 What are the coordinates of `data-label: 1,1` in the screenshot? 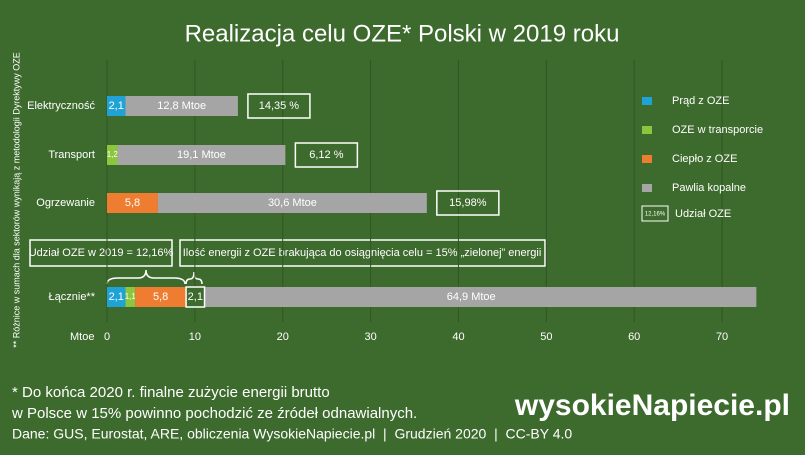 It's located at (131, 296).